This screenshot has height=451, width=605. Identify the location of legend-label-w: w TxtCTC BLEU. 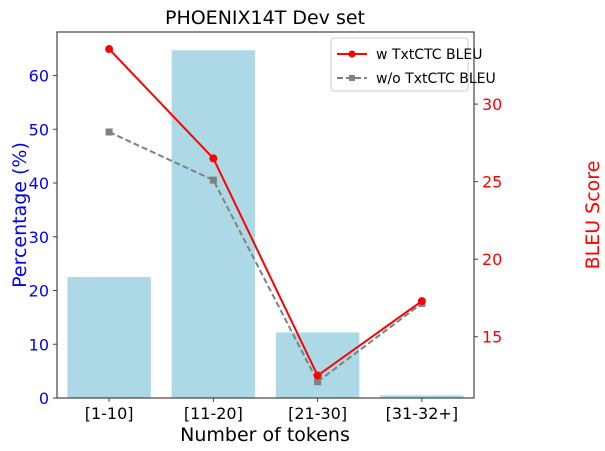
(429, 55).